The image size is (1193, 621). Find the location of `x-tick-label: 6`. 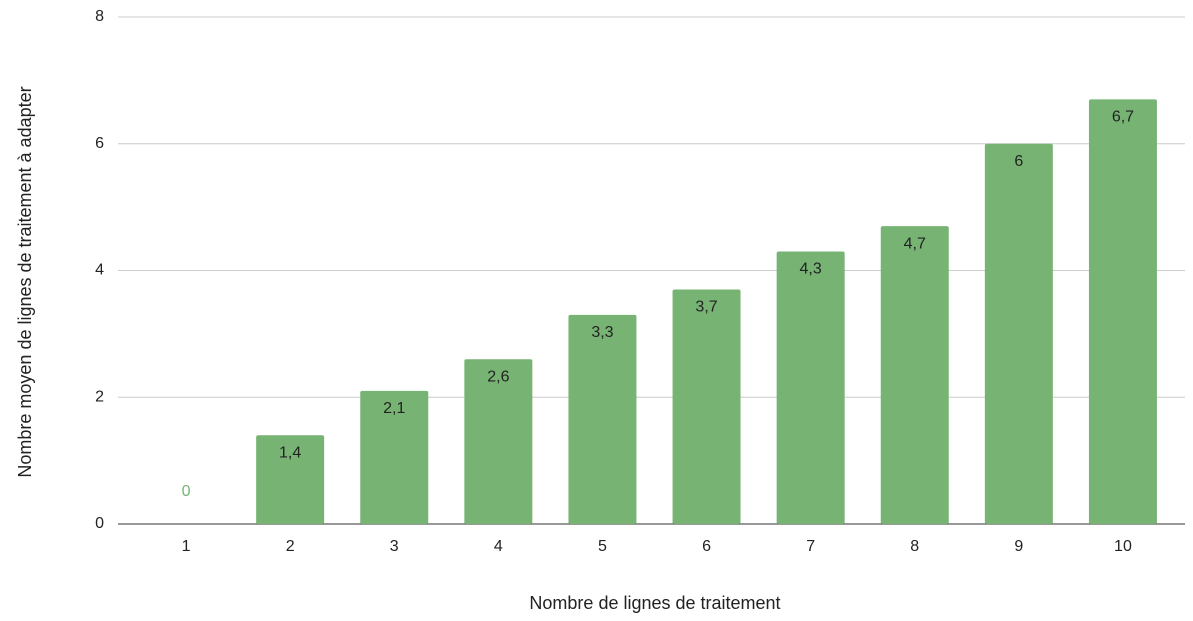

x-tick-label: 6 is located at coordinates (706, 546).